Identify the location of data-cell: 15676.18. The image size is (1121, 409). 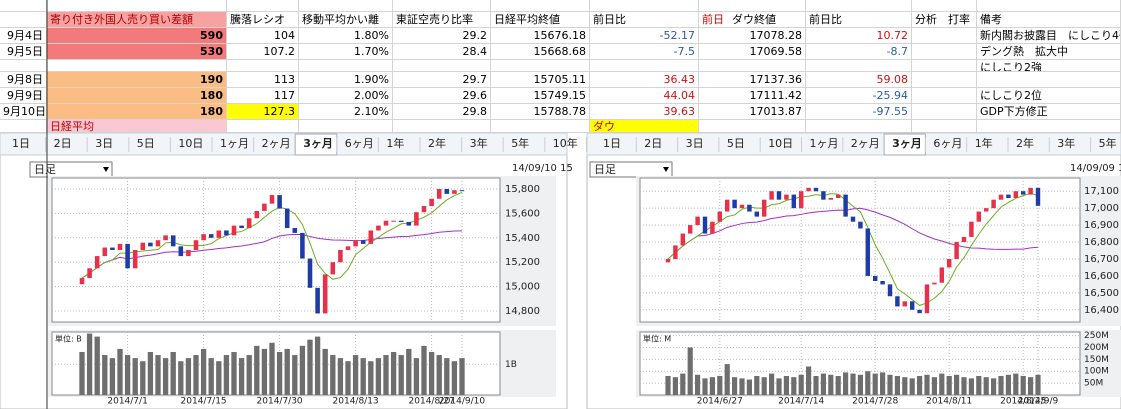
(540, 36).